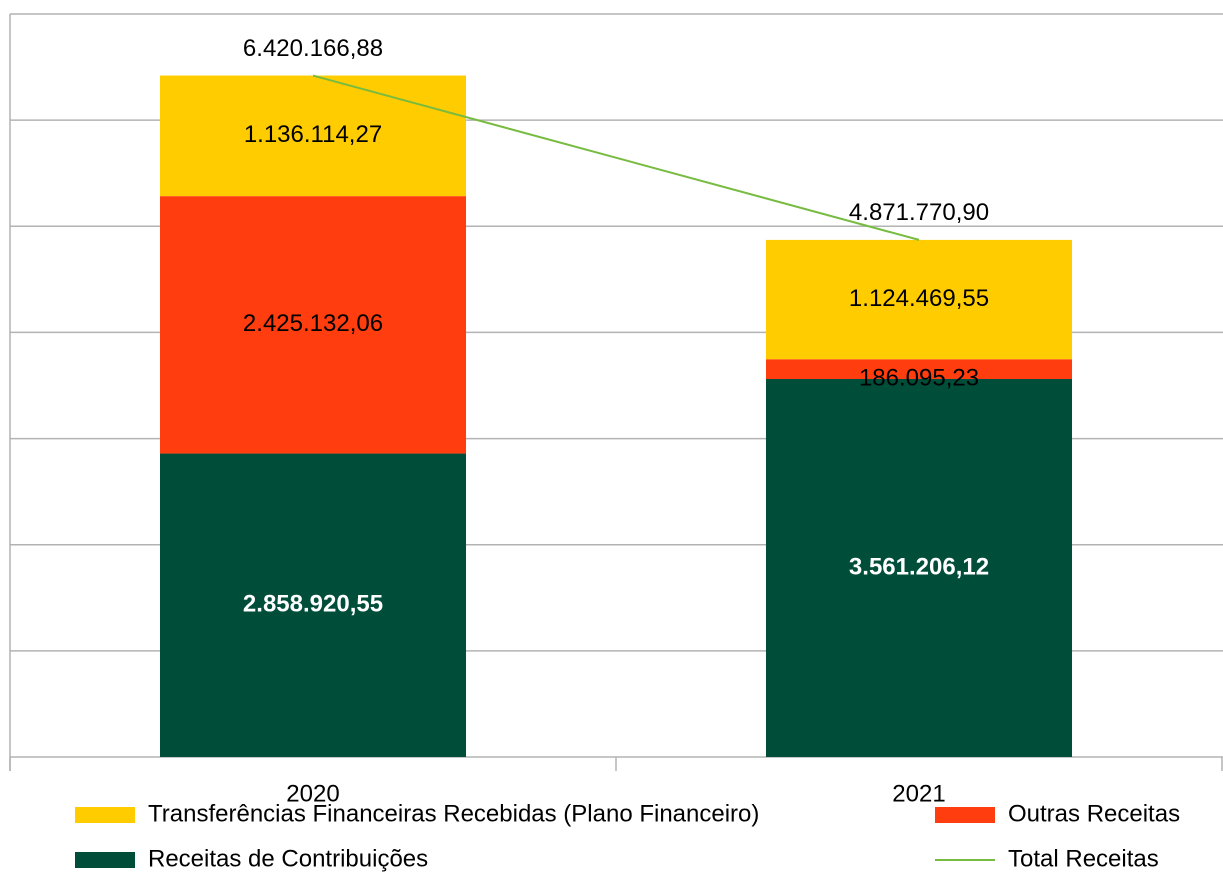  Describe the element at coordinates (312, 793) in the screenshot. I see `x-tick-label: 2020` at that location.